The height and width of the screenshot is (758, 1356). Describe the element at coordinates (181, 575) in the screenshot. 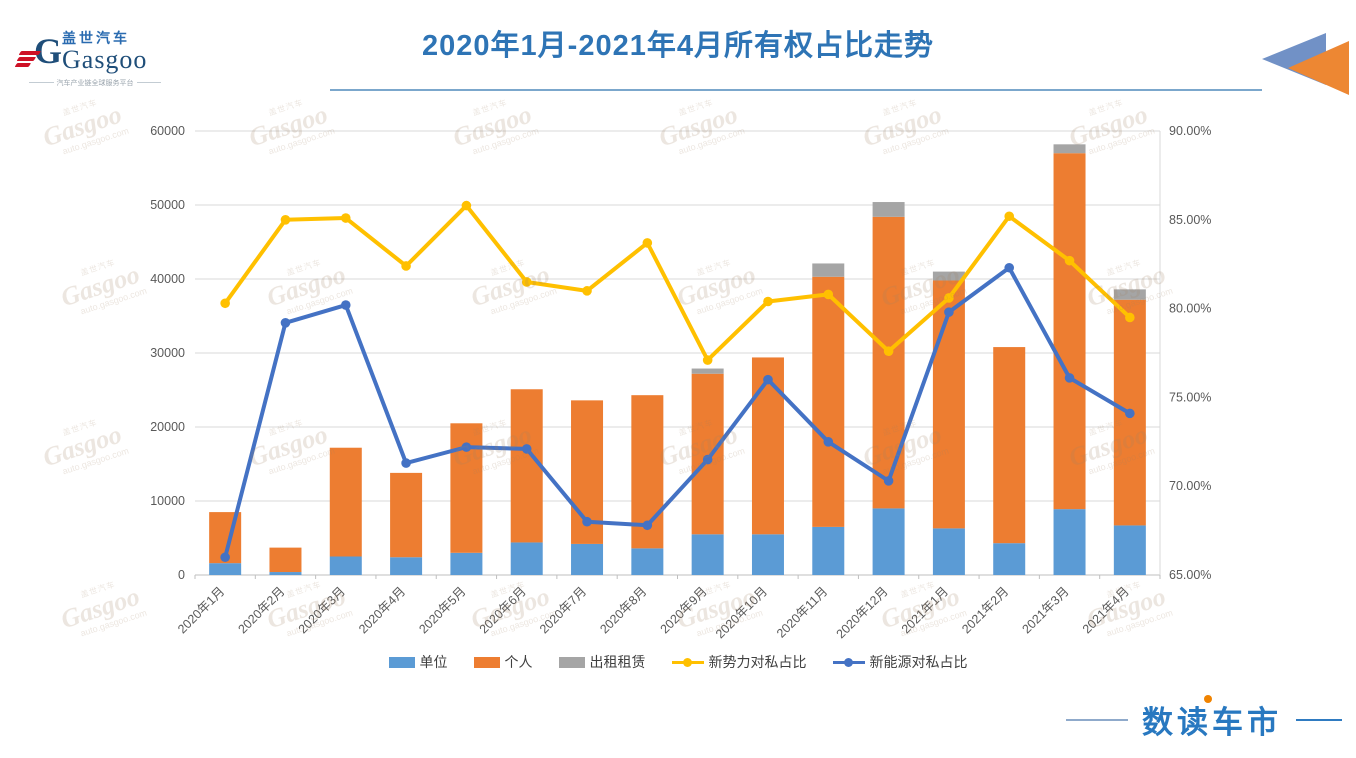

I see `left-axis-tick-label: 0` at that location.